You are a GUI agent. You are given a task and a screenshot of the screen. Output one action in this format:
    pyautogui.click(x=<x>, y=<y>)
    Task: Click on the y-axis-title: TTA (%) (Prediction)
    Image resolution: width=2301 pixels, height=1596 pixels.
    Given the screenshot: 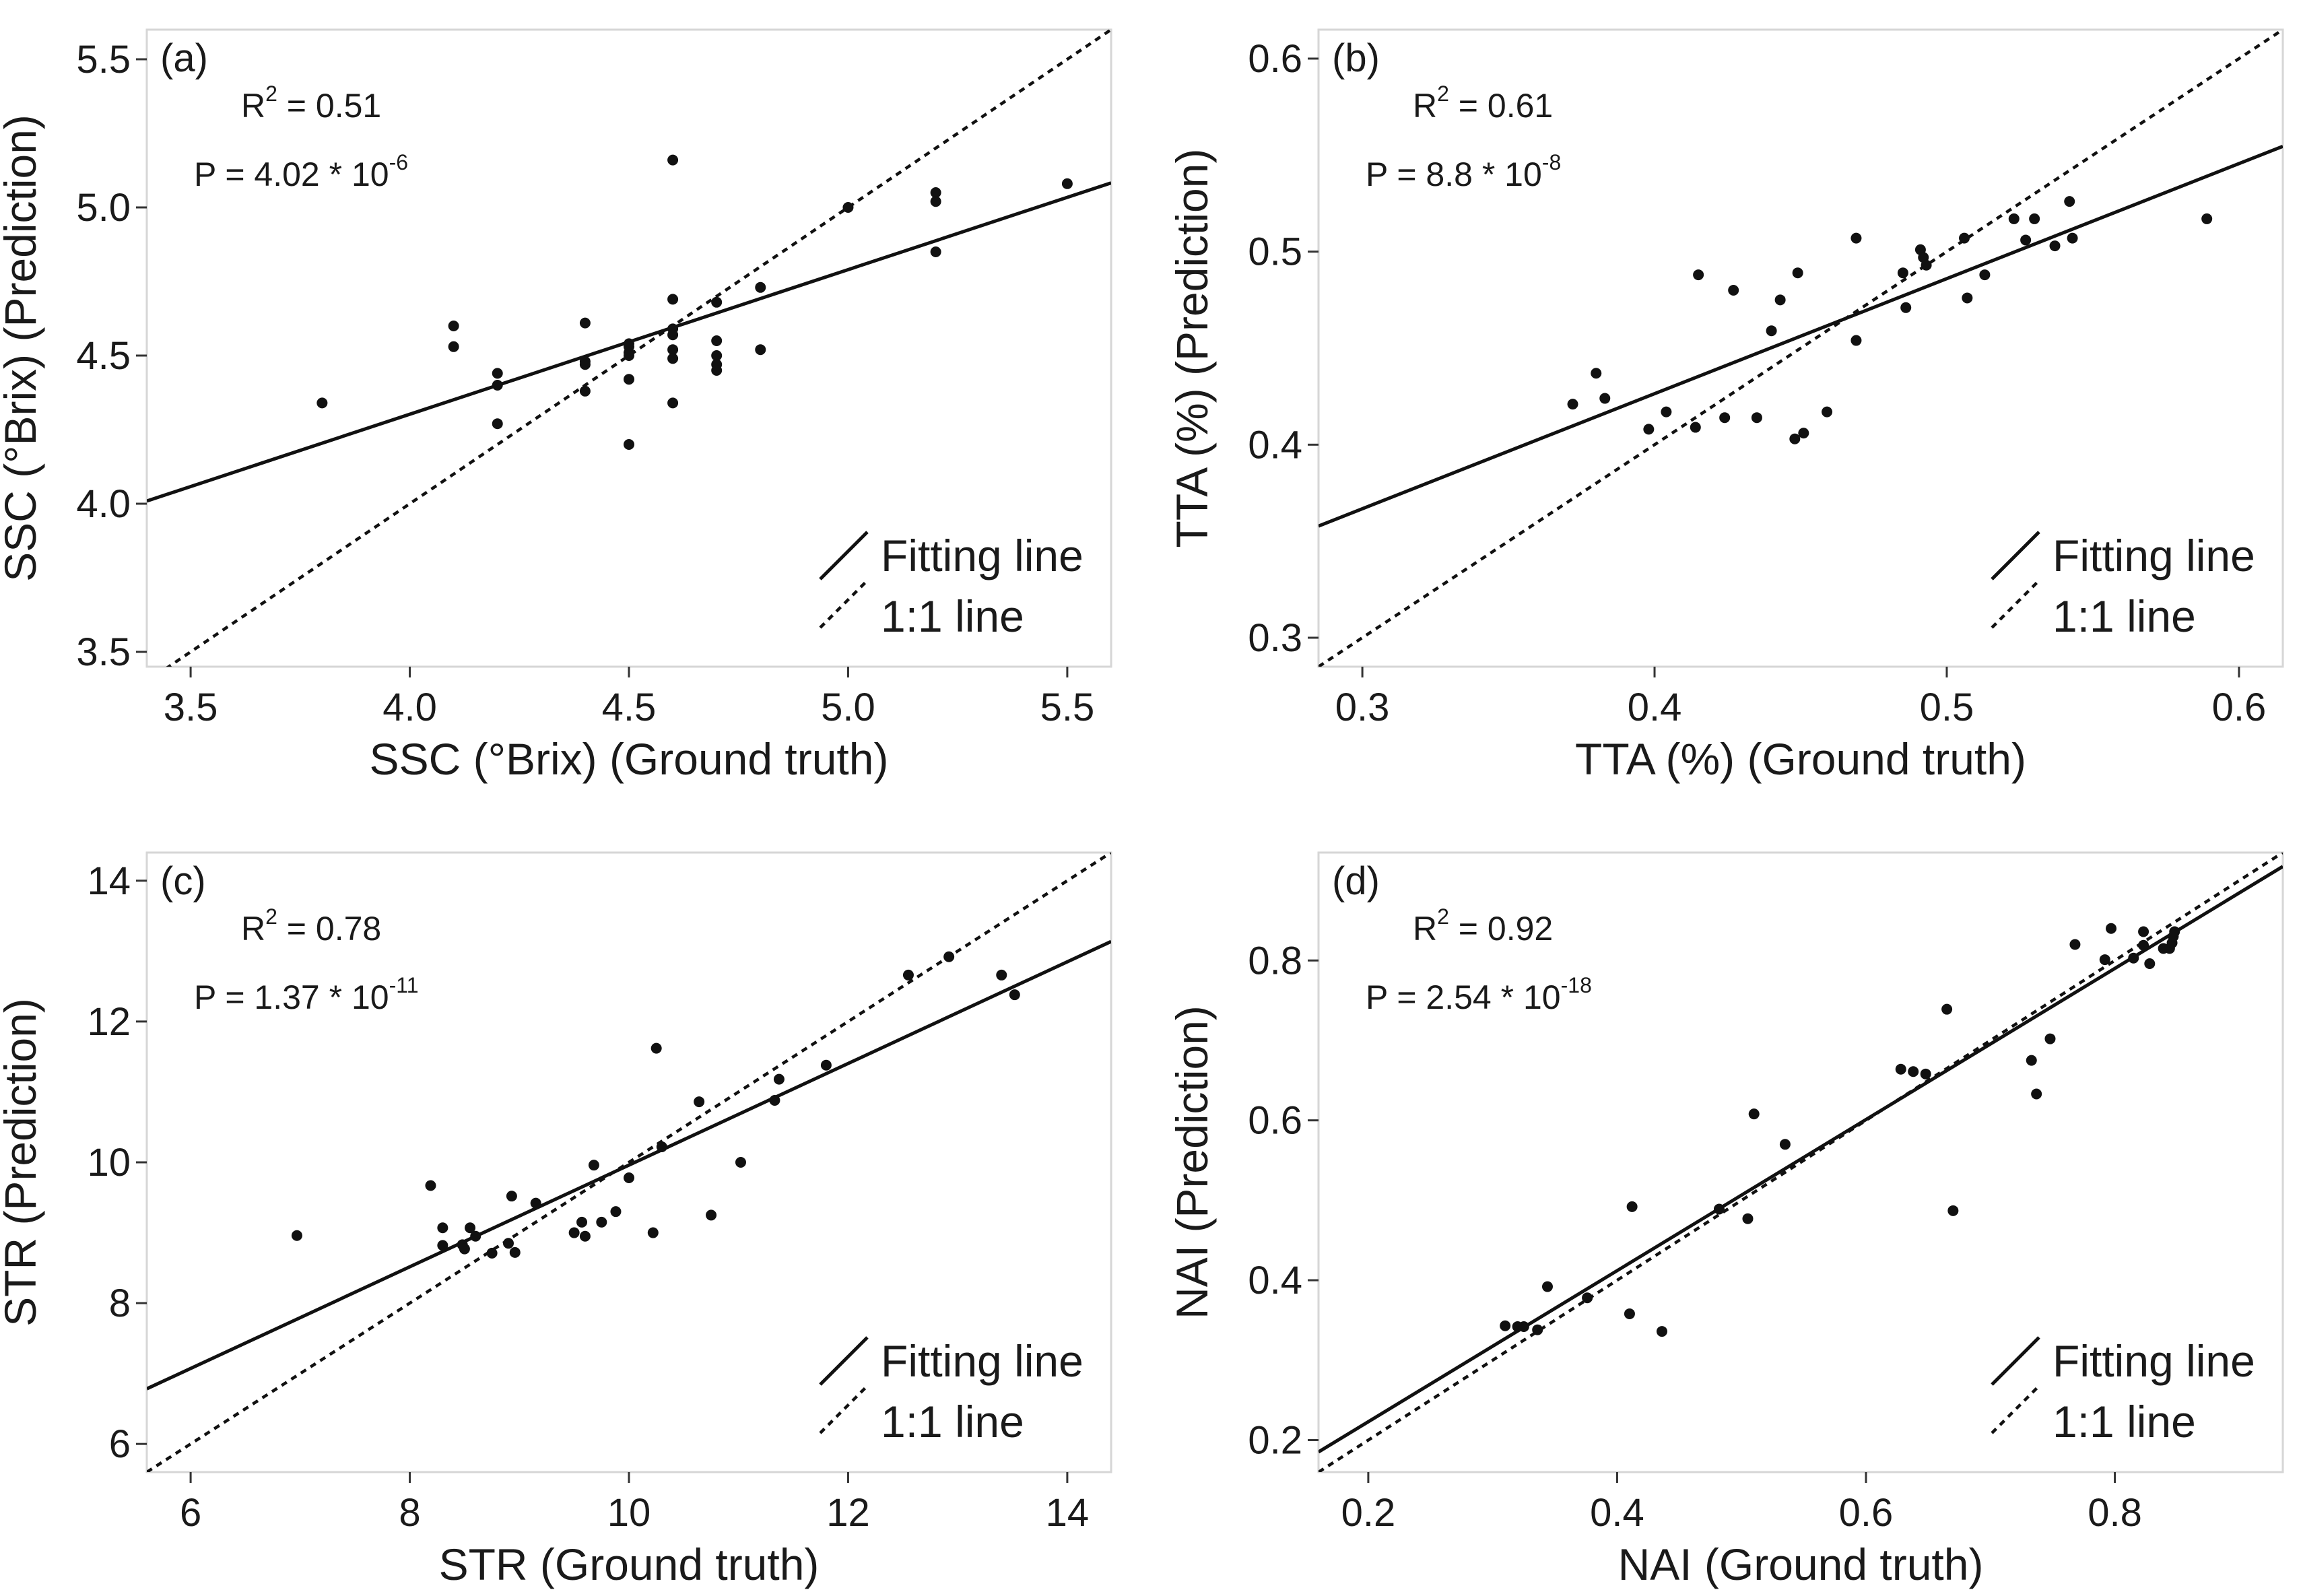 What is the action you would take?
    pyautogui.click(x=1192, y=348)
    